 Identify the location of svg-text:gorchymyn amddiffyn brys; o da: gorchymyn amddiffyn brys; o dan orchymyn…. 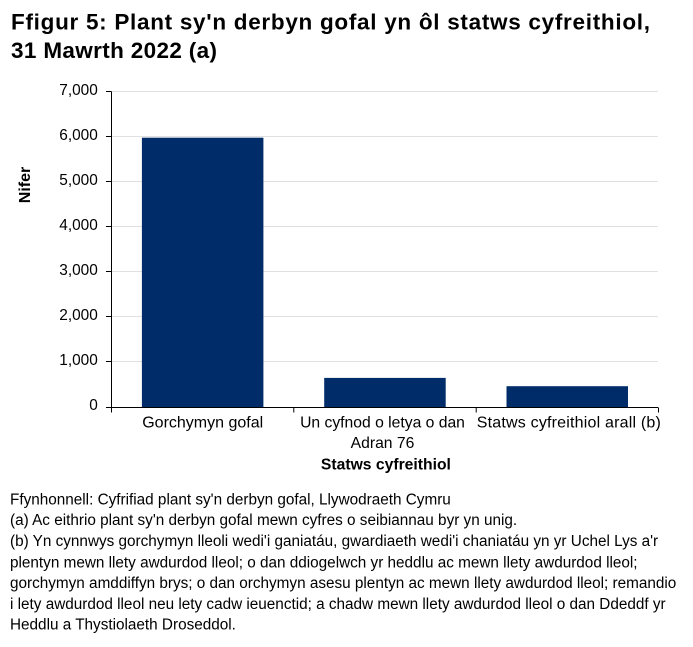
(343, 583).